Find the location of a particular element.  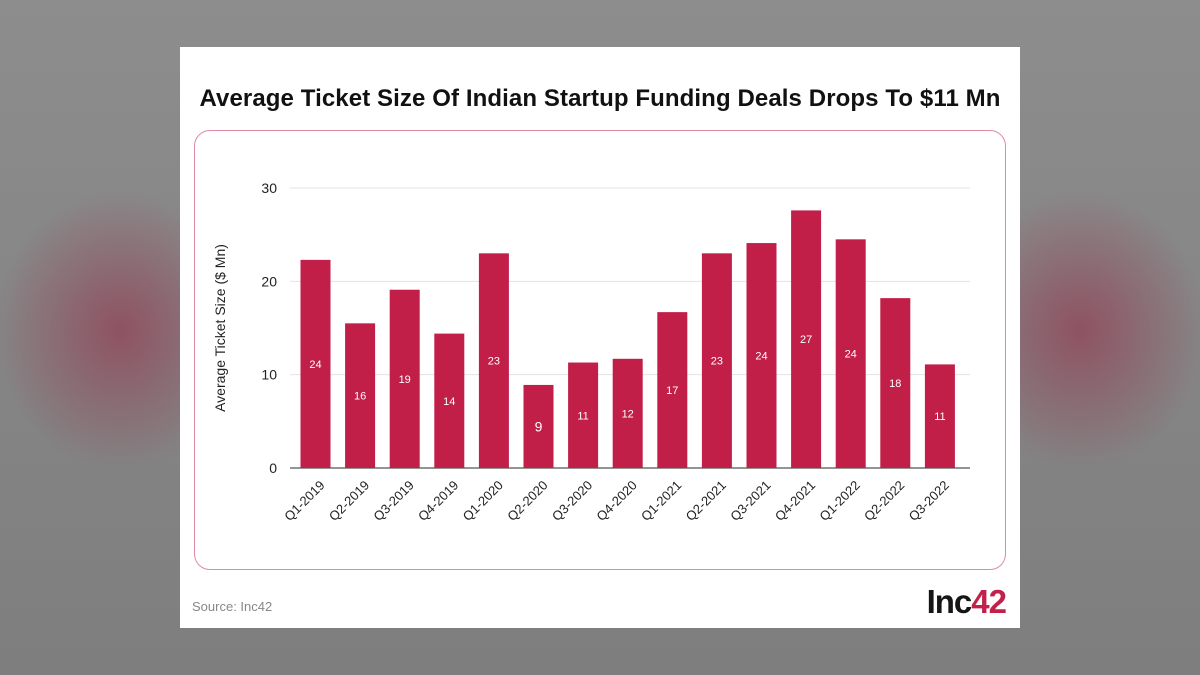

x-tick-label: Q4-2021 is located at coordinates (795, 501).